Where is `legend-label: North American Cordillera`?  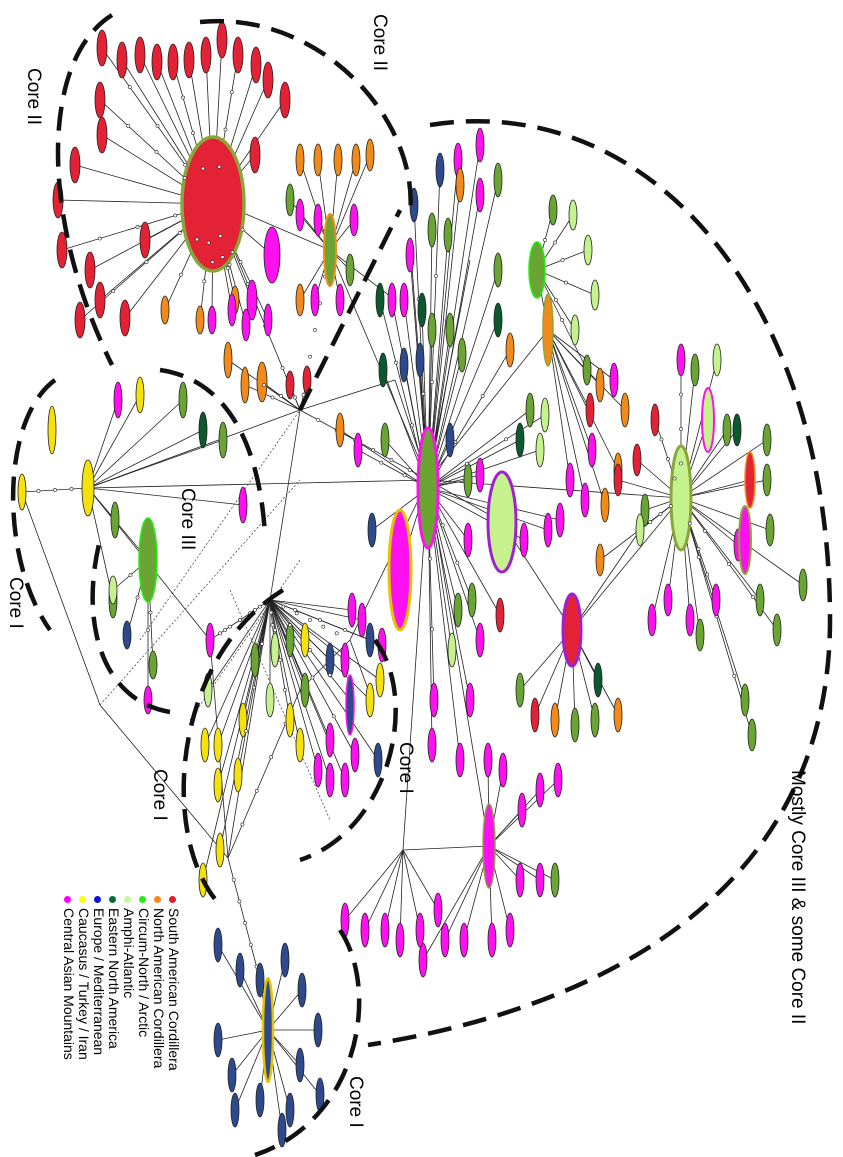
legend-label: North American Cordillera is located at coordinates (159, 988).